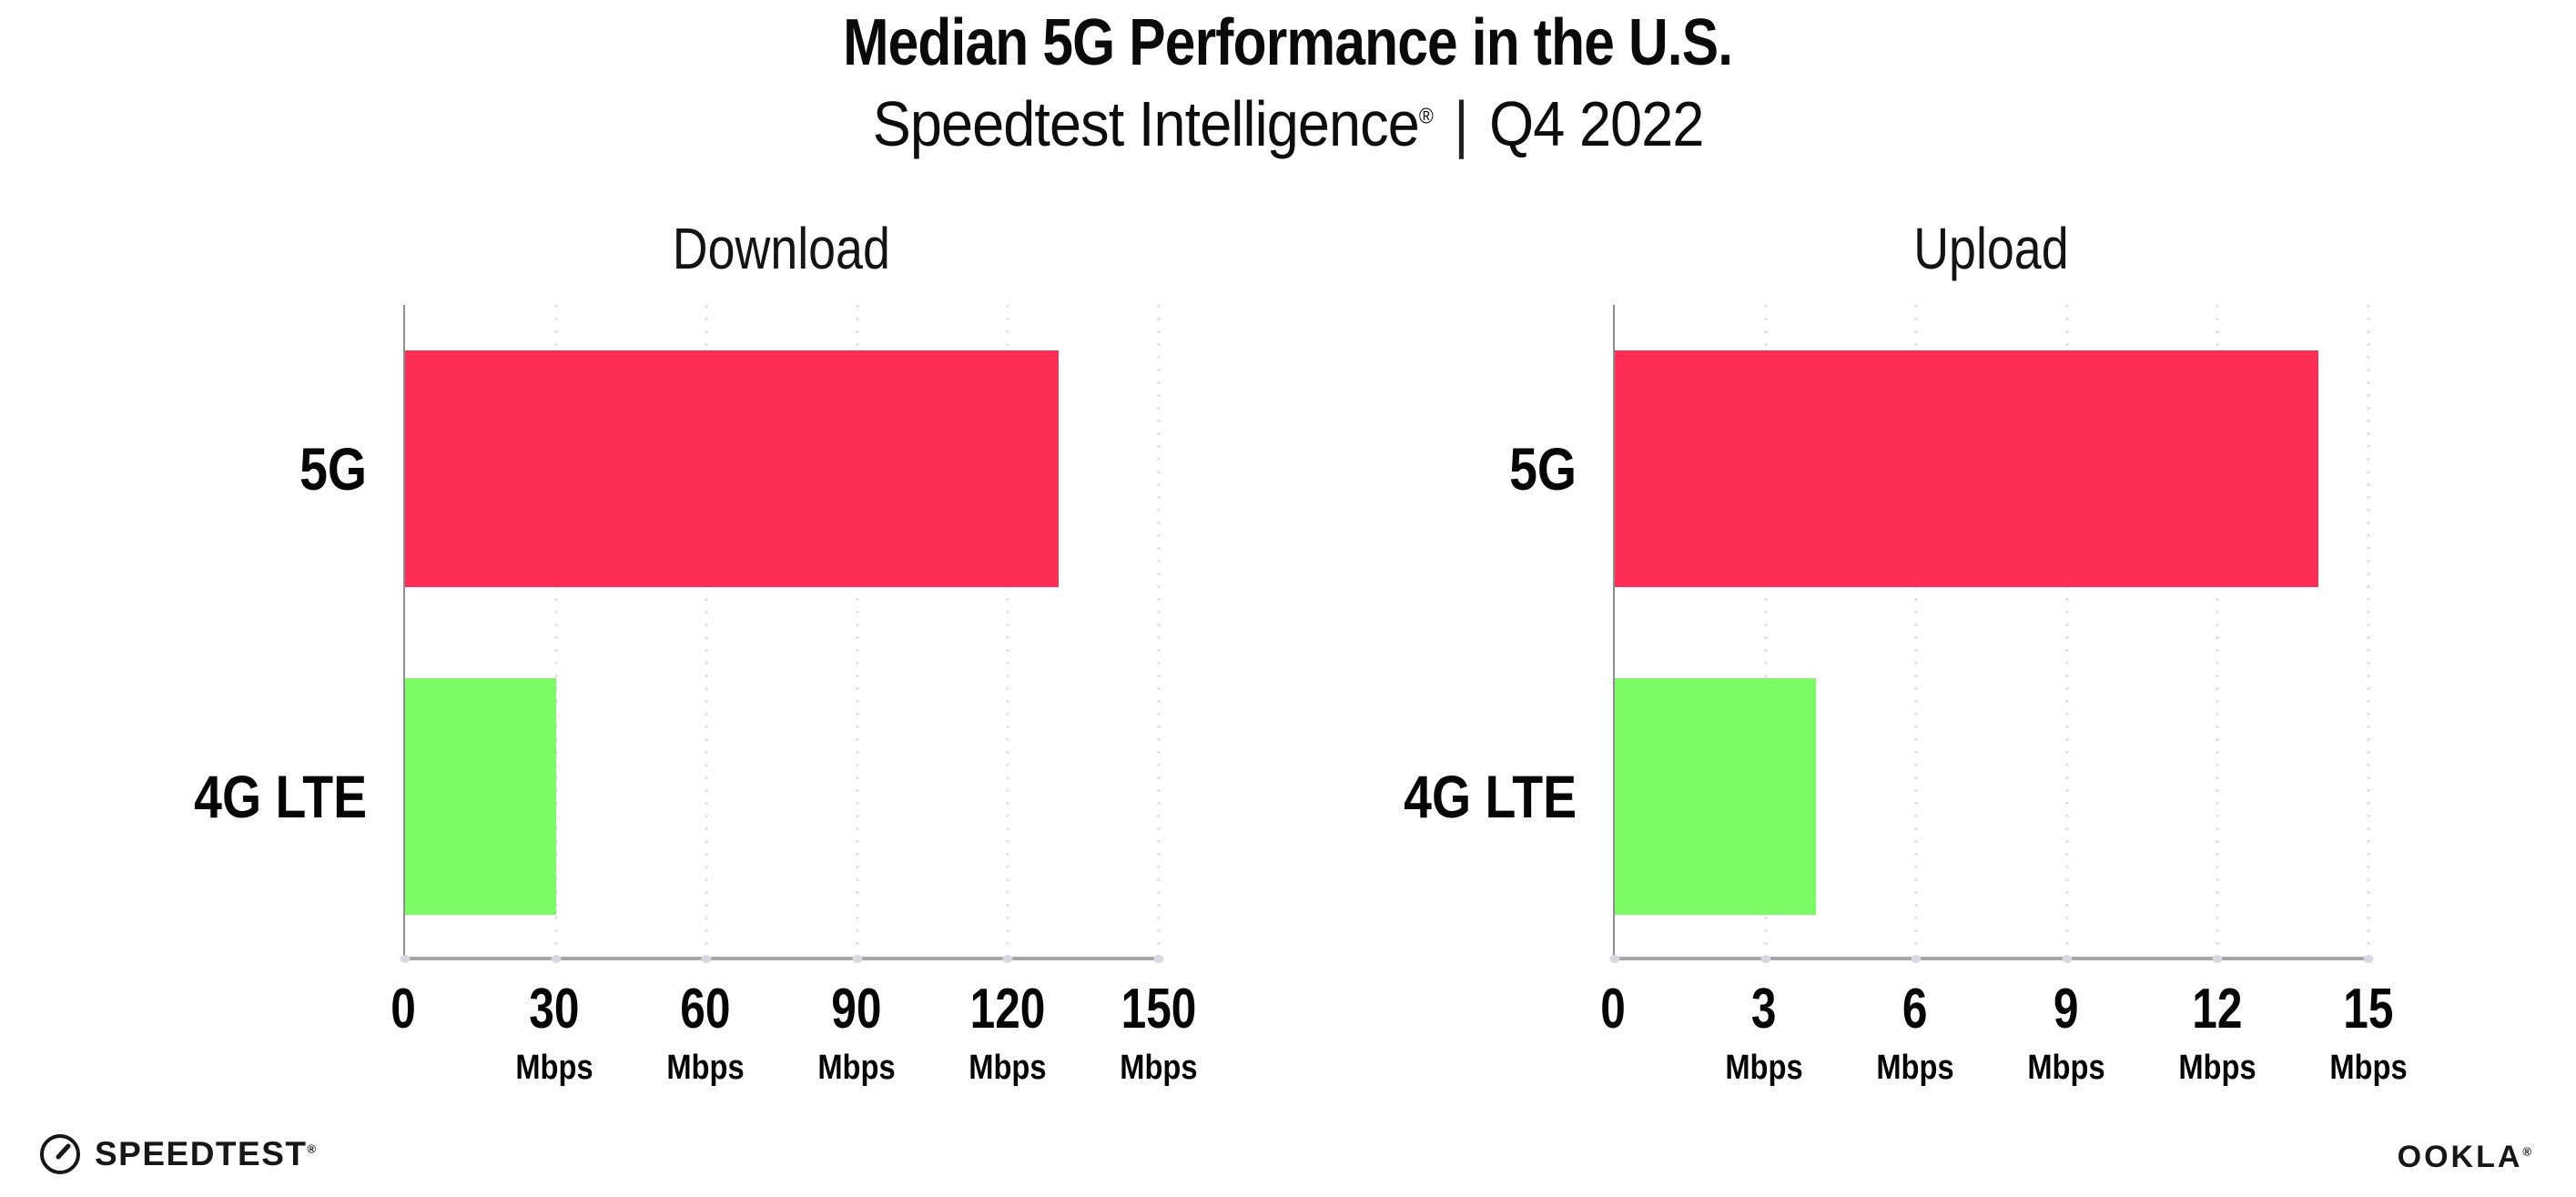  I want to click on upload-tick-value-9: 9, so click(2066, 1010).